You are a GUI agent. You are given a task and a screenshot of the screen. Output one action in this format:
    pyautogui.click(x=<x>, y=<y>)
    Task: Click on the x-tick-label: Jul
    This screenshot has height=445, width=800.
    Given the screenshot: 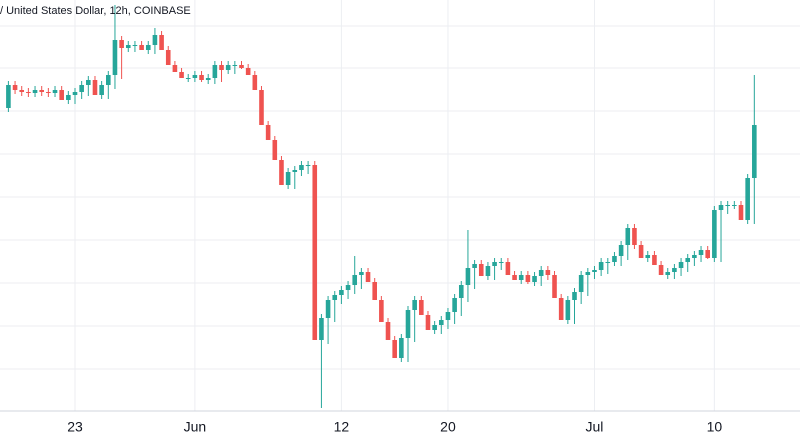 What is the action you would take?
    pyautogui.click(x=595, y=427)
    